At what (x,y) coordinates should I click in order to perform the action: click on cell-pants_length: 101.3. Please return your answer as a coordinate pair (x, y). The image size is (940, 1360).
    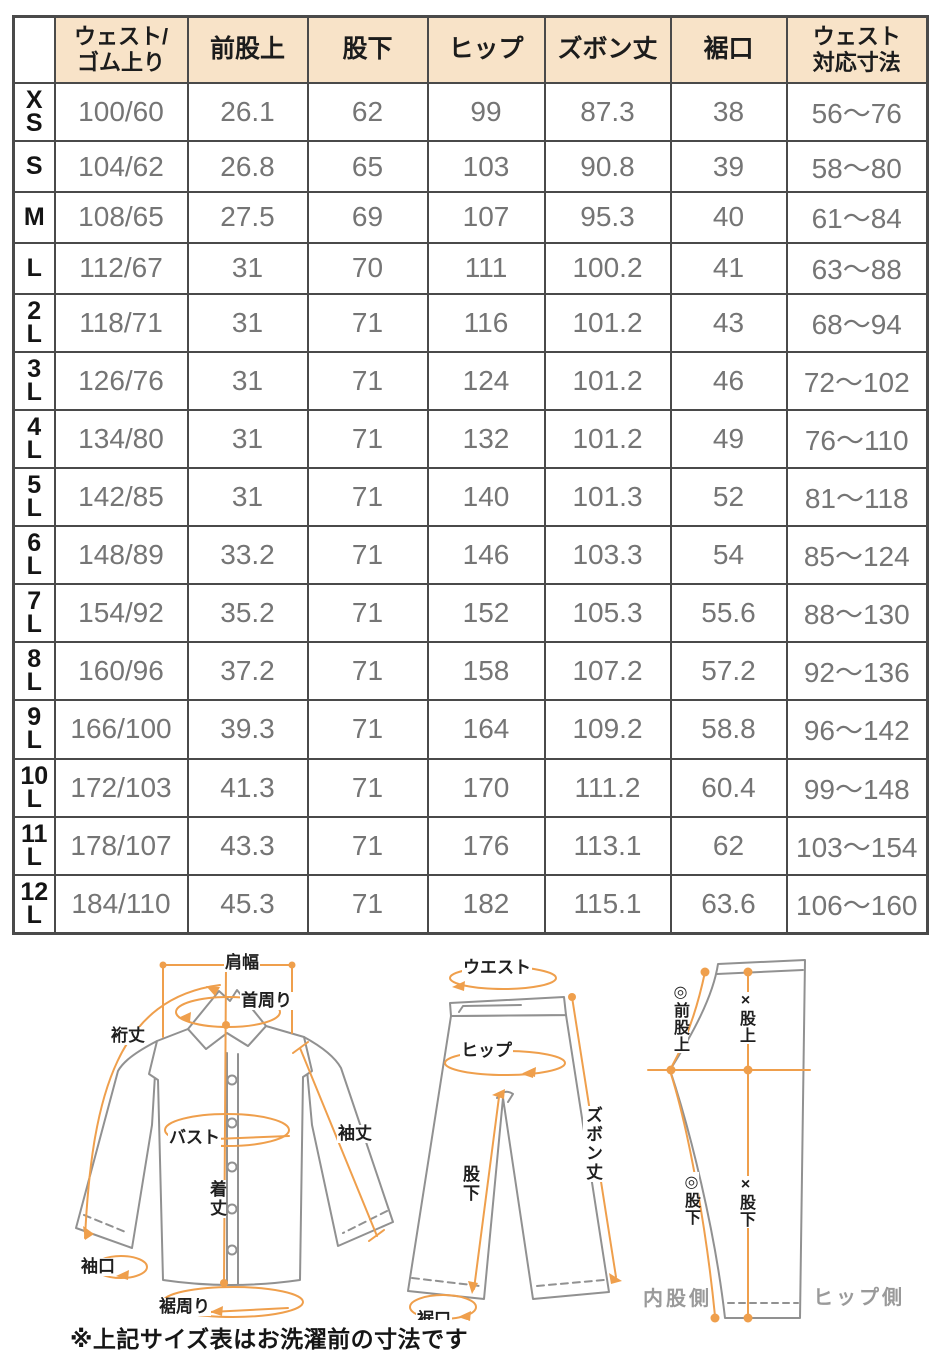
    Looking at the image, I should click on (607, 497).